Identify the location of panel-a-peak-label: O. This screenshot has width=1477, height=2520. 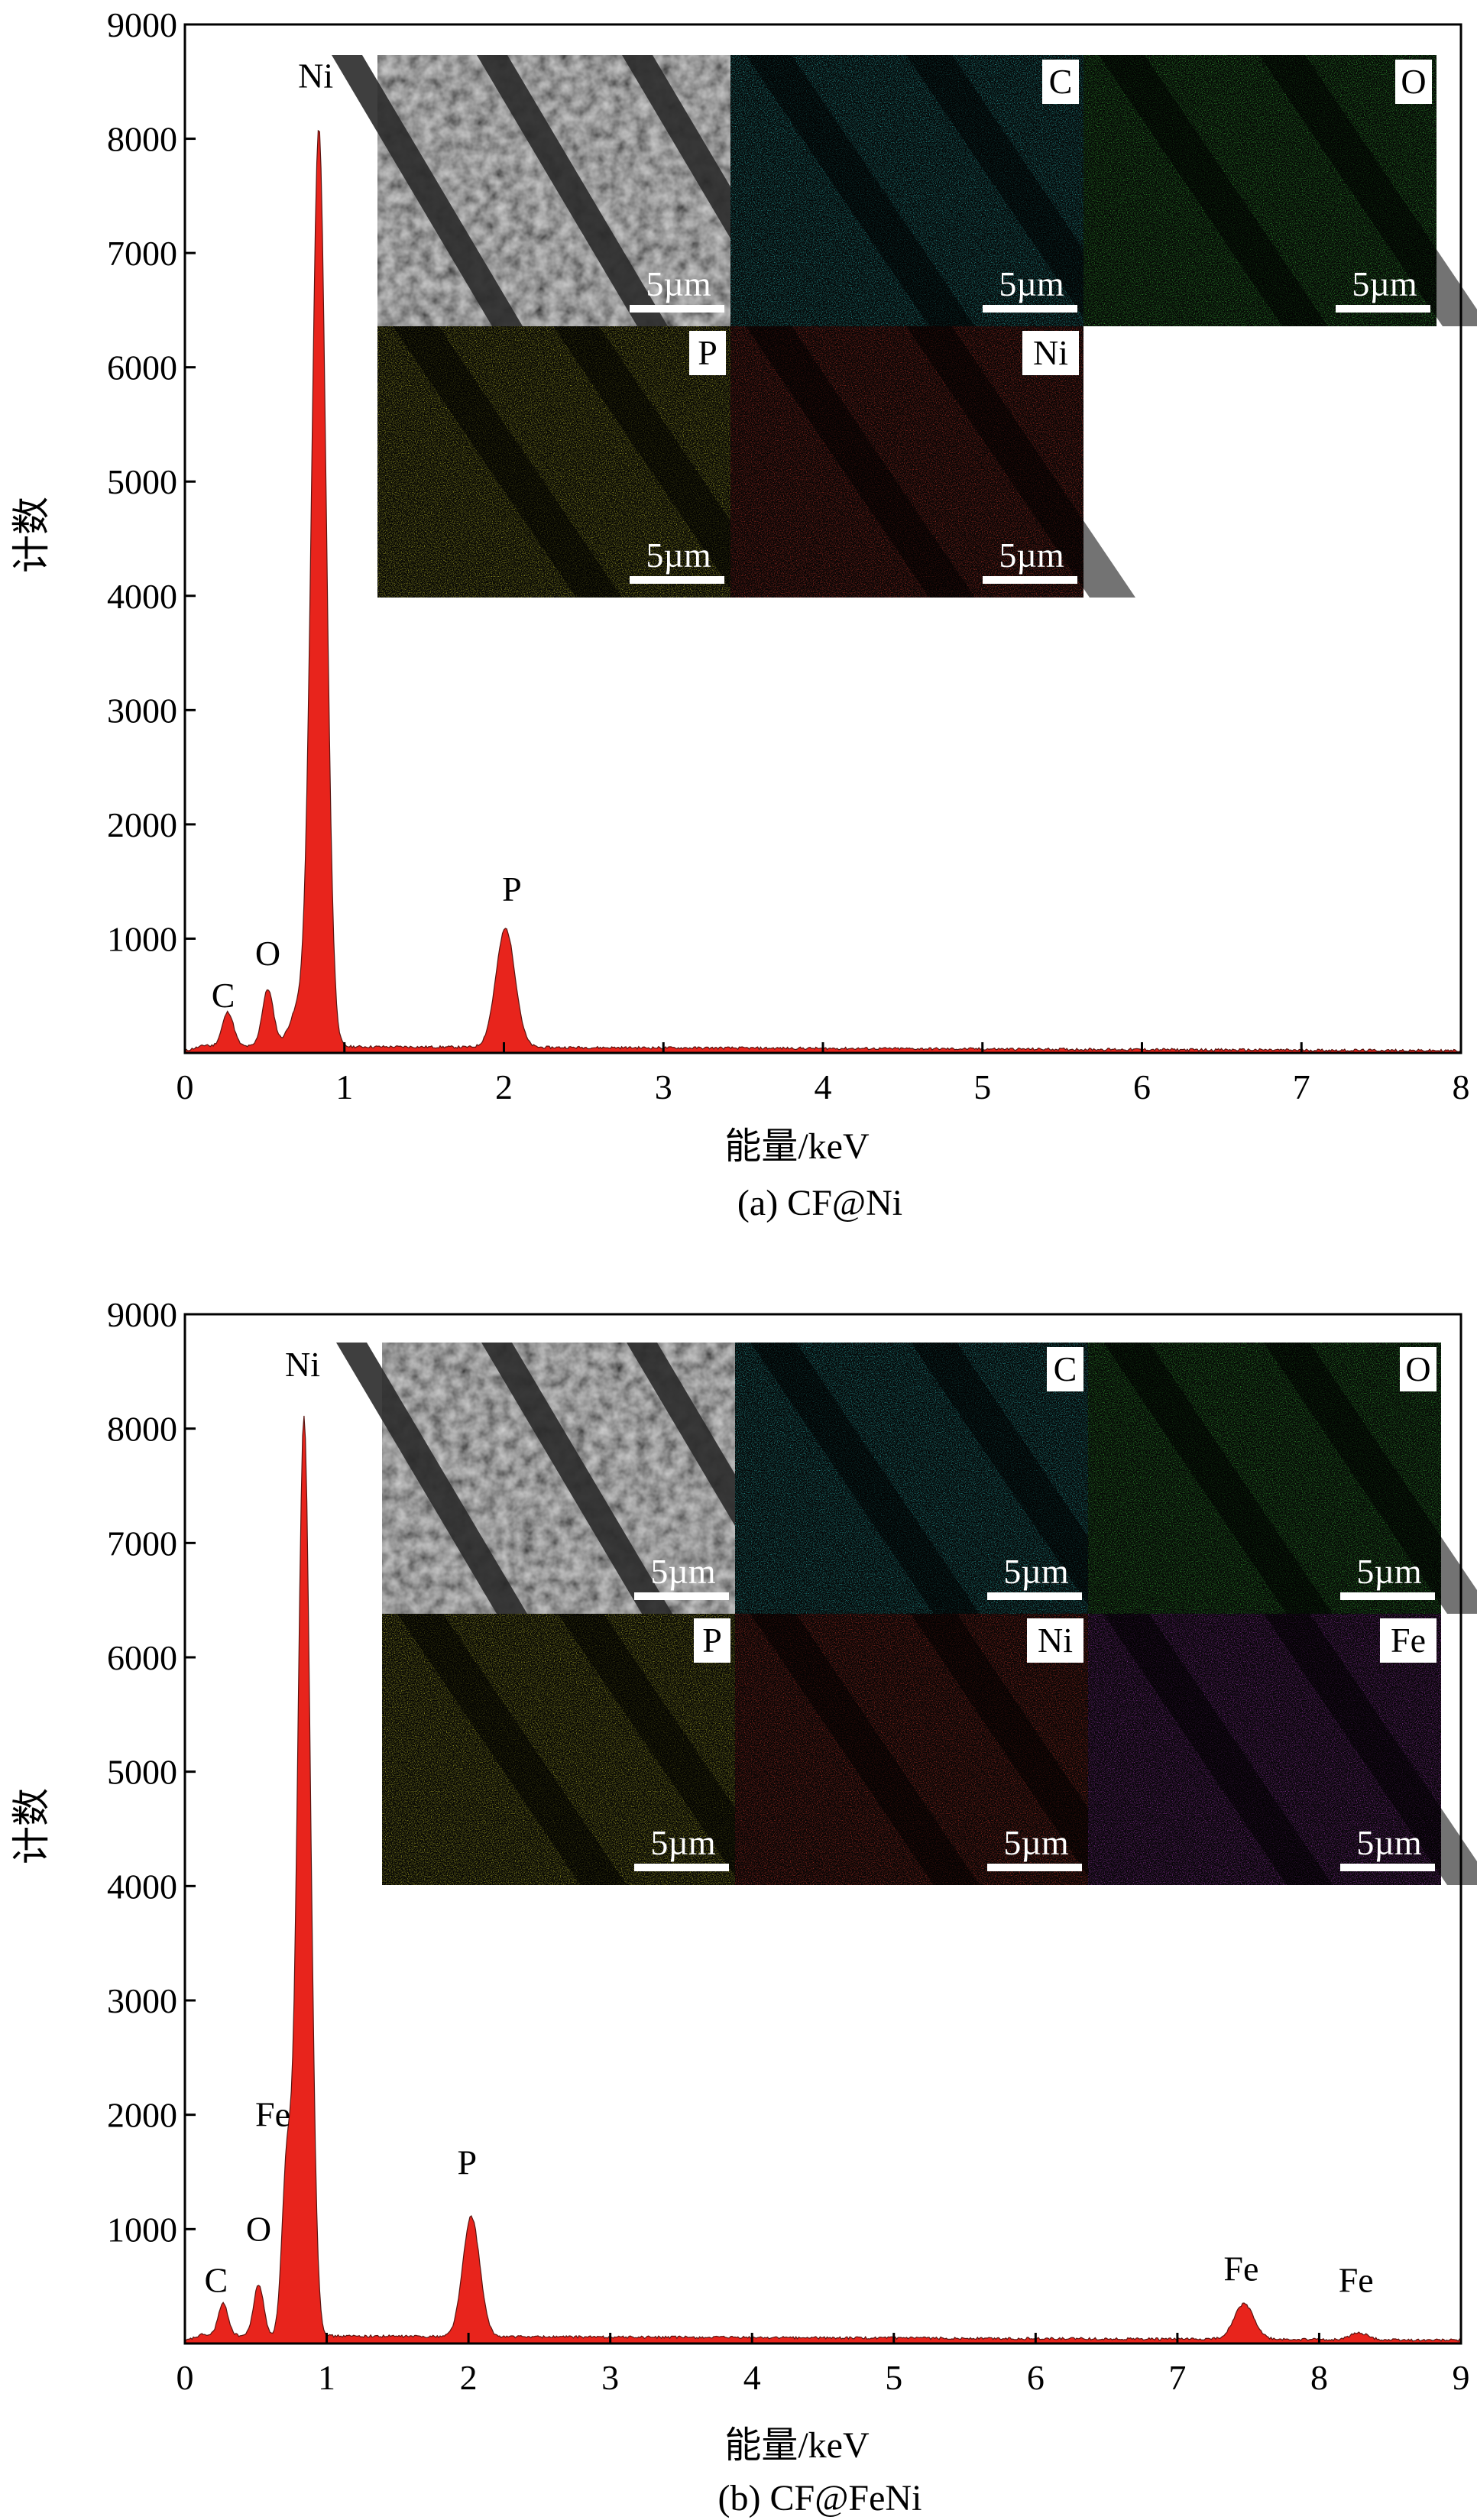
(267, 953).